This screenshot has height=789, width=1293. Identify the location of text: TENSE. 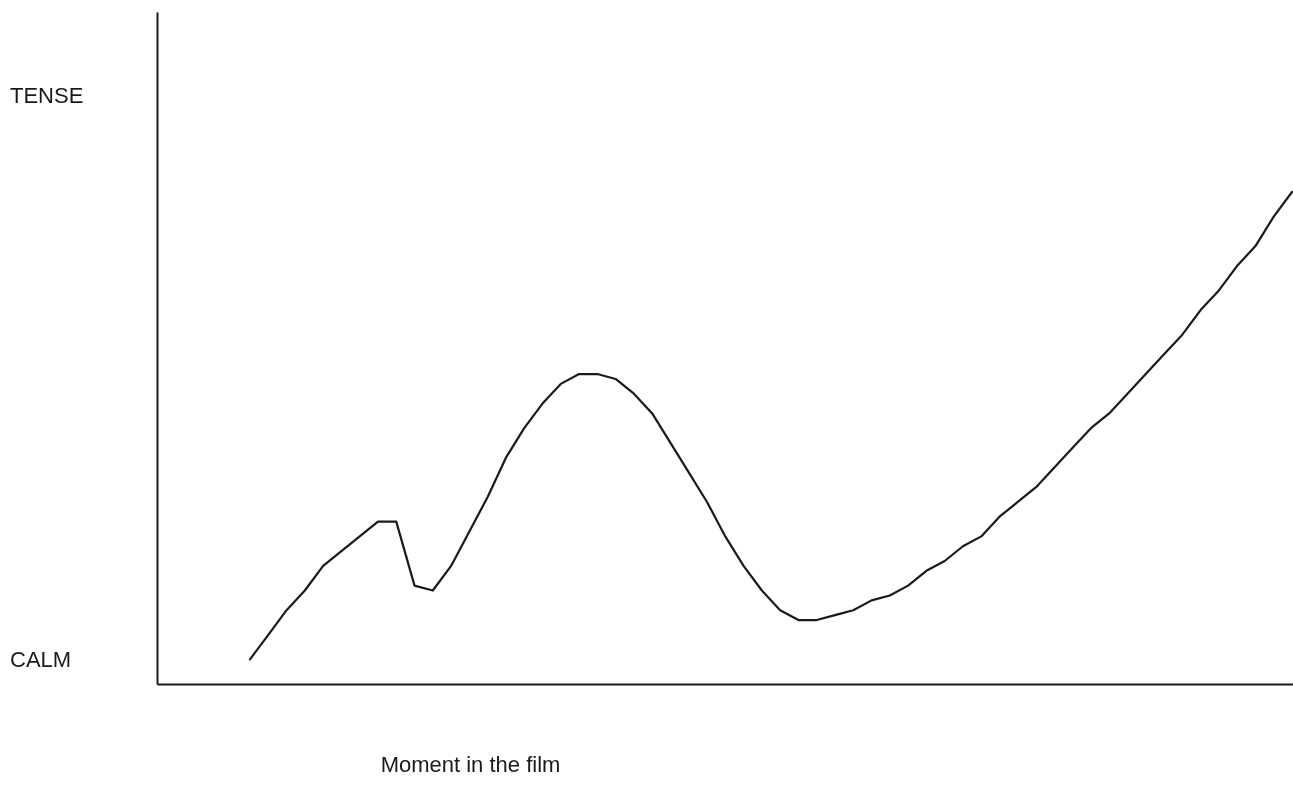
(47, 95).